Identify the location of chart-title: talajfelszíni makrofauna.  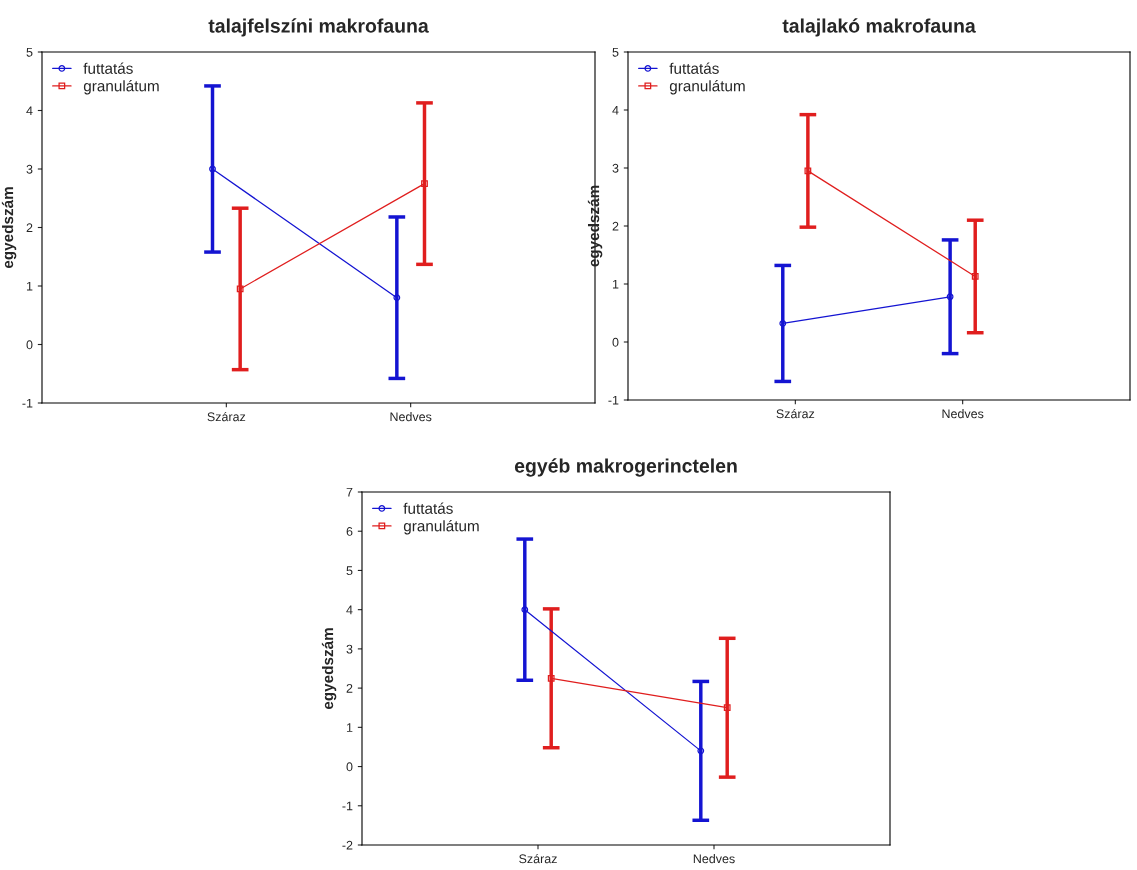
(318, 27).